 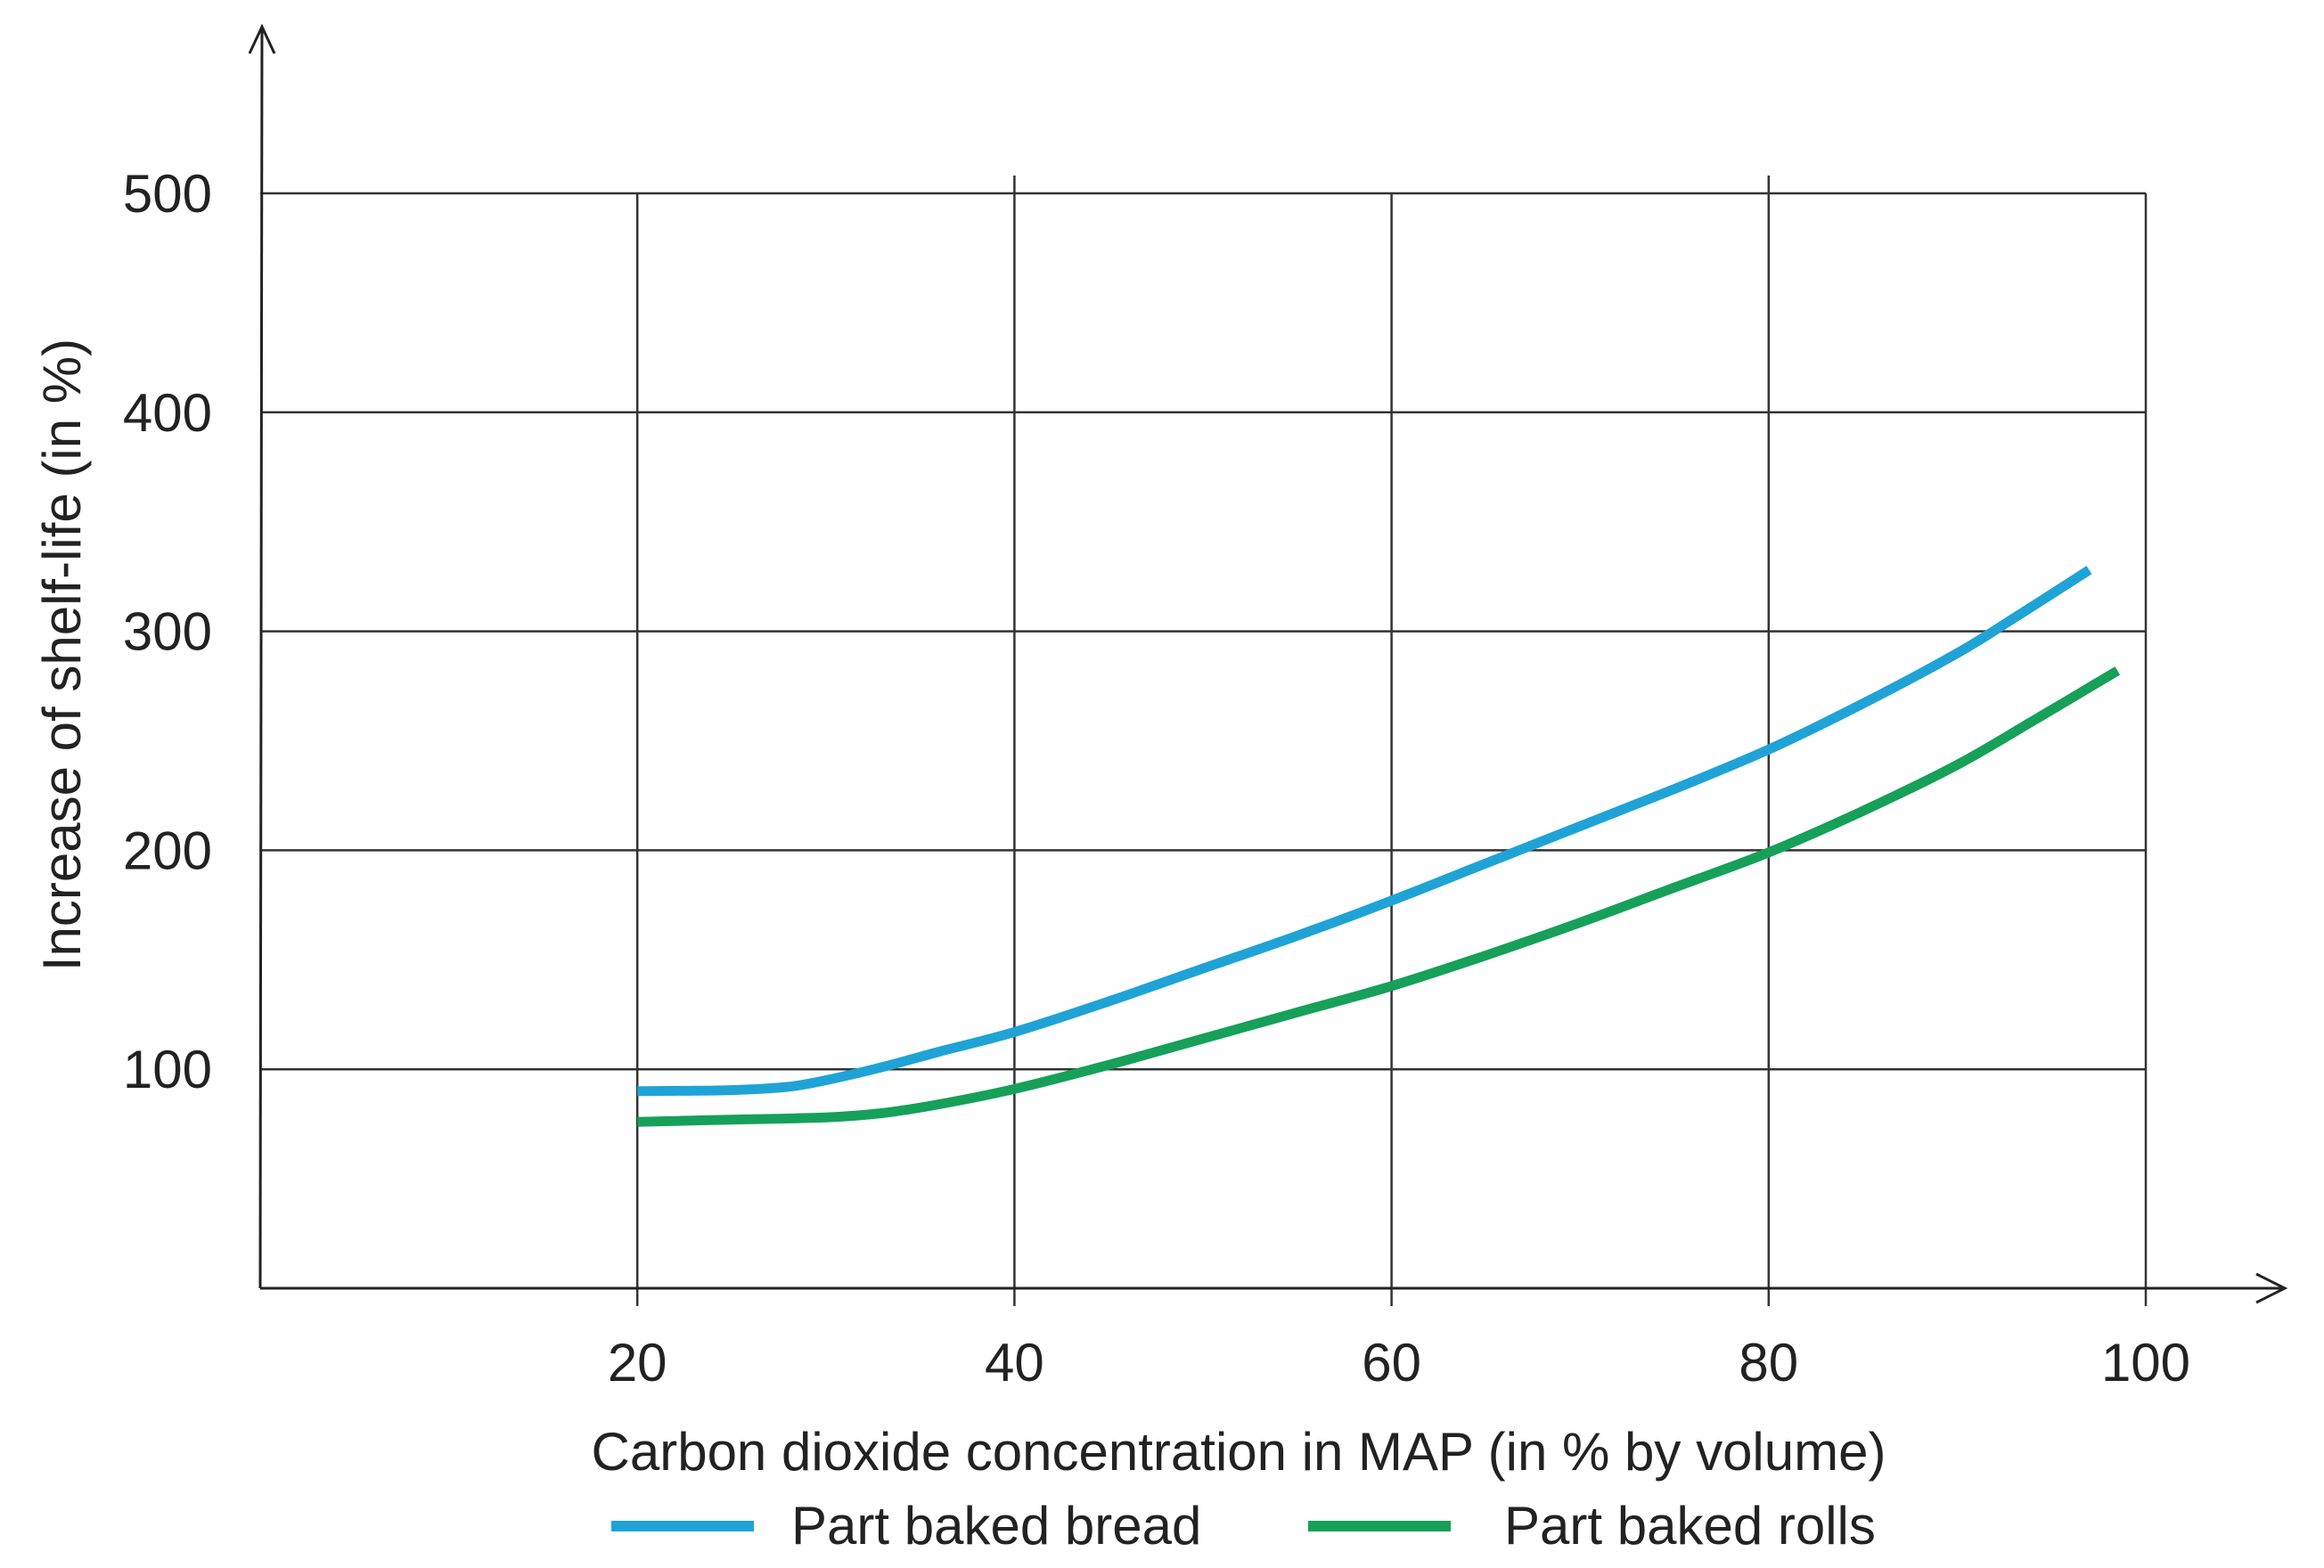 I want to click on y-tick-label-100: 100, so click(x=167, y=1069).